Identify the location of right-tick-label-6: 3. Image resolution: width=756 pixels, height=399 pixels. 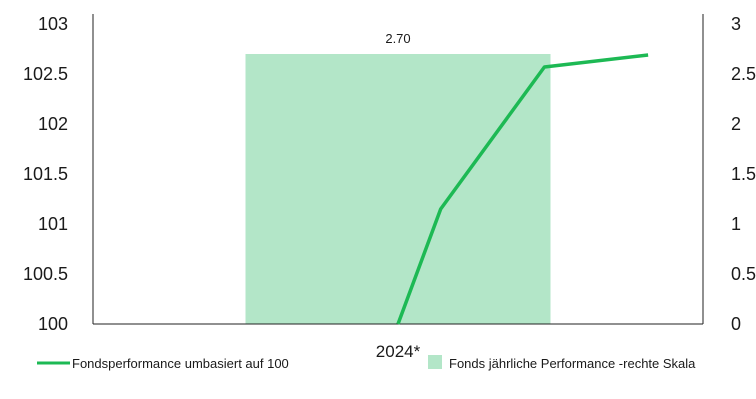
(736, 24).